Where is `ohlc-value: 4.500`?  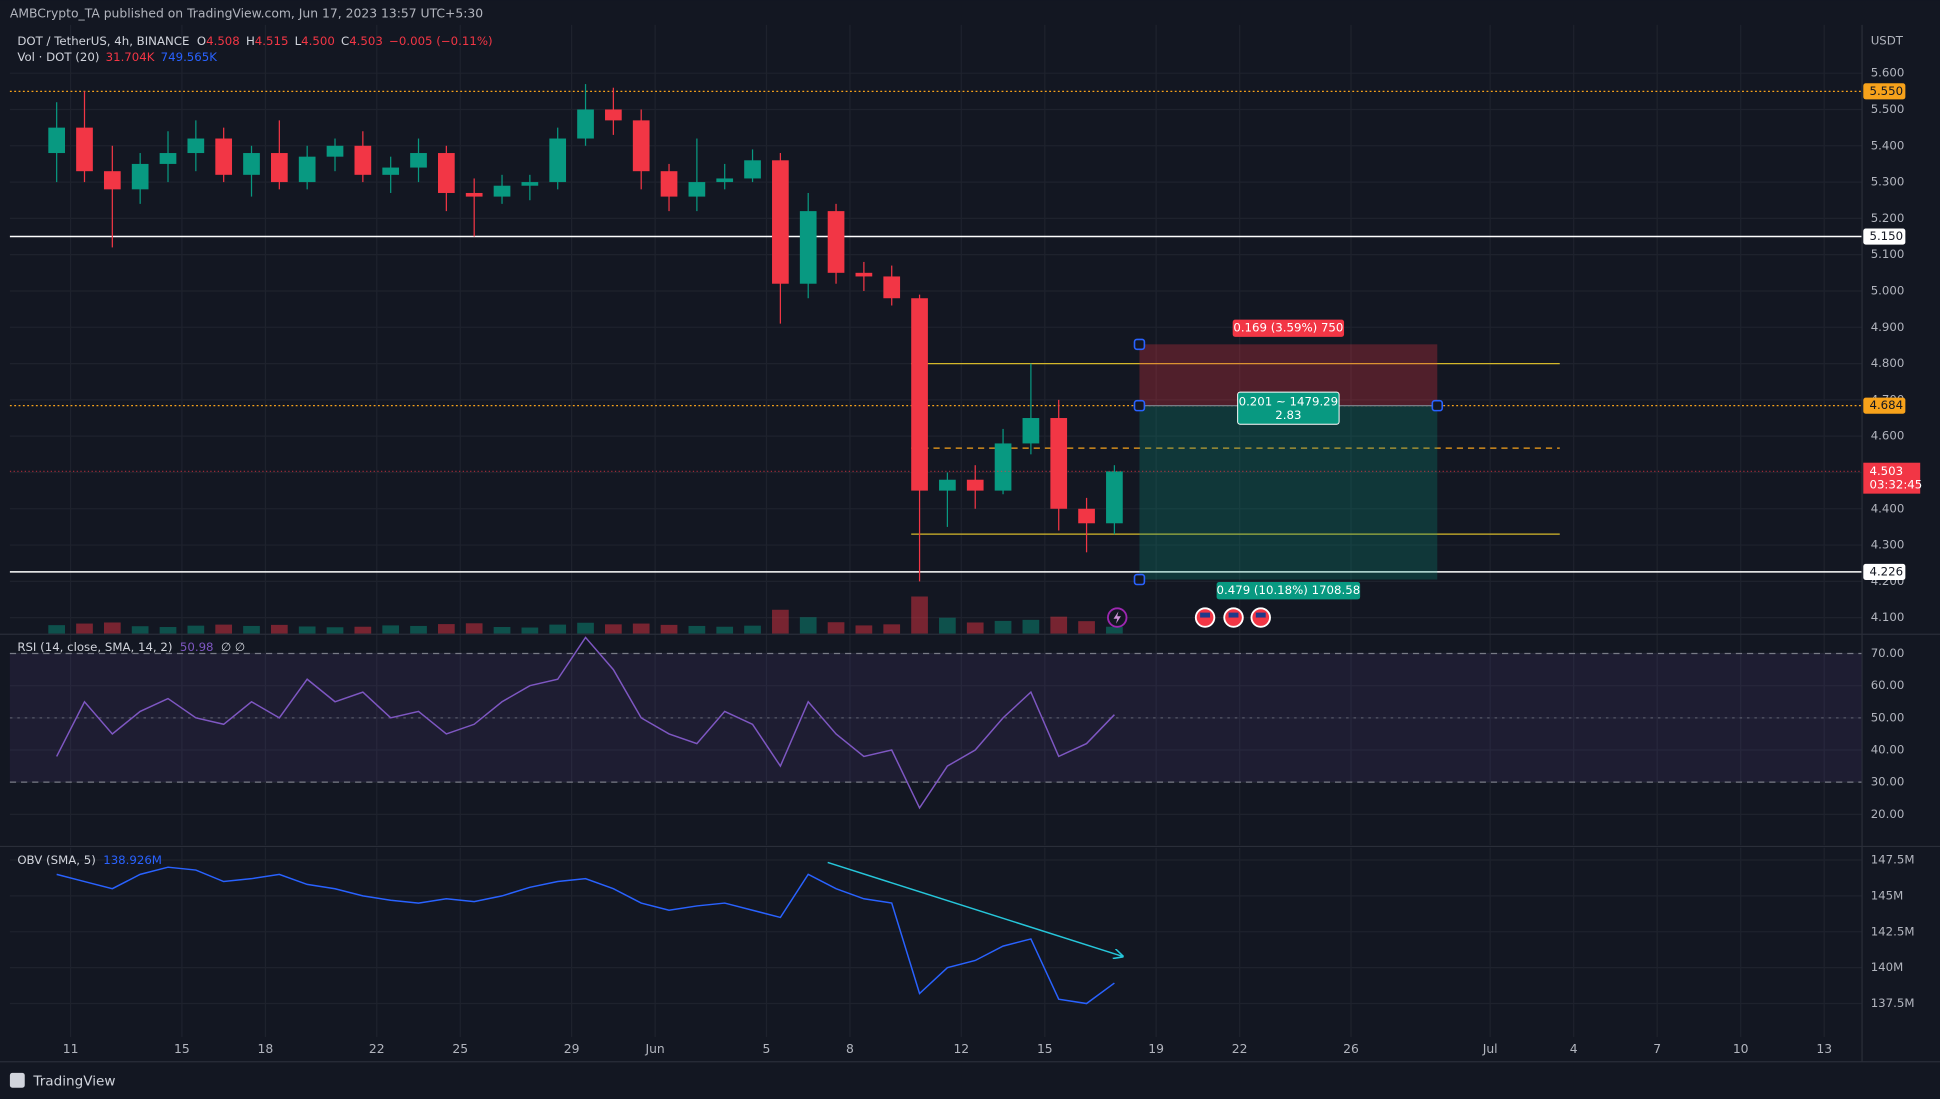 ohlc-value: 4.500 is located at coordinates (318, 40).